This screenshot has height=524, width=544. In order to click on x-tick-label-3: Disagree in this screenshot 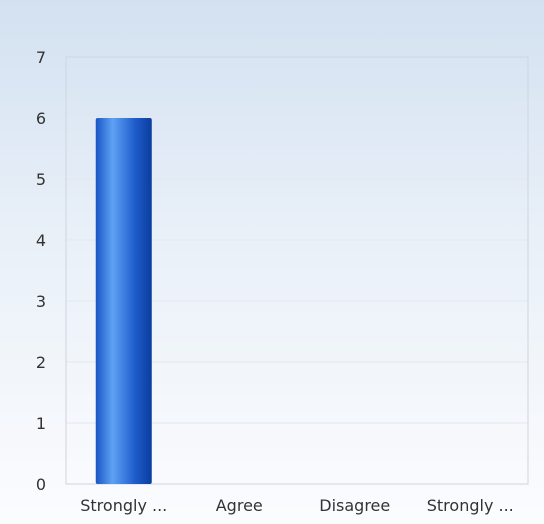, I will do `click(354, 505)`.